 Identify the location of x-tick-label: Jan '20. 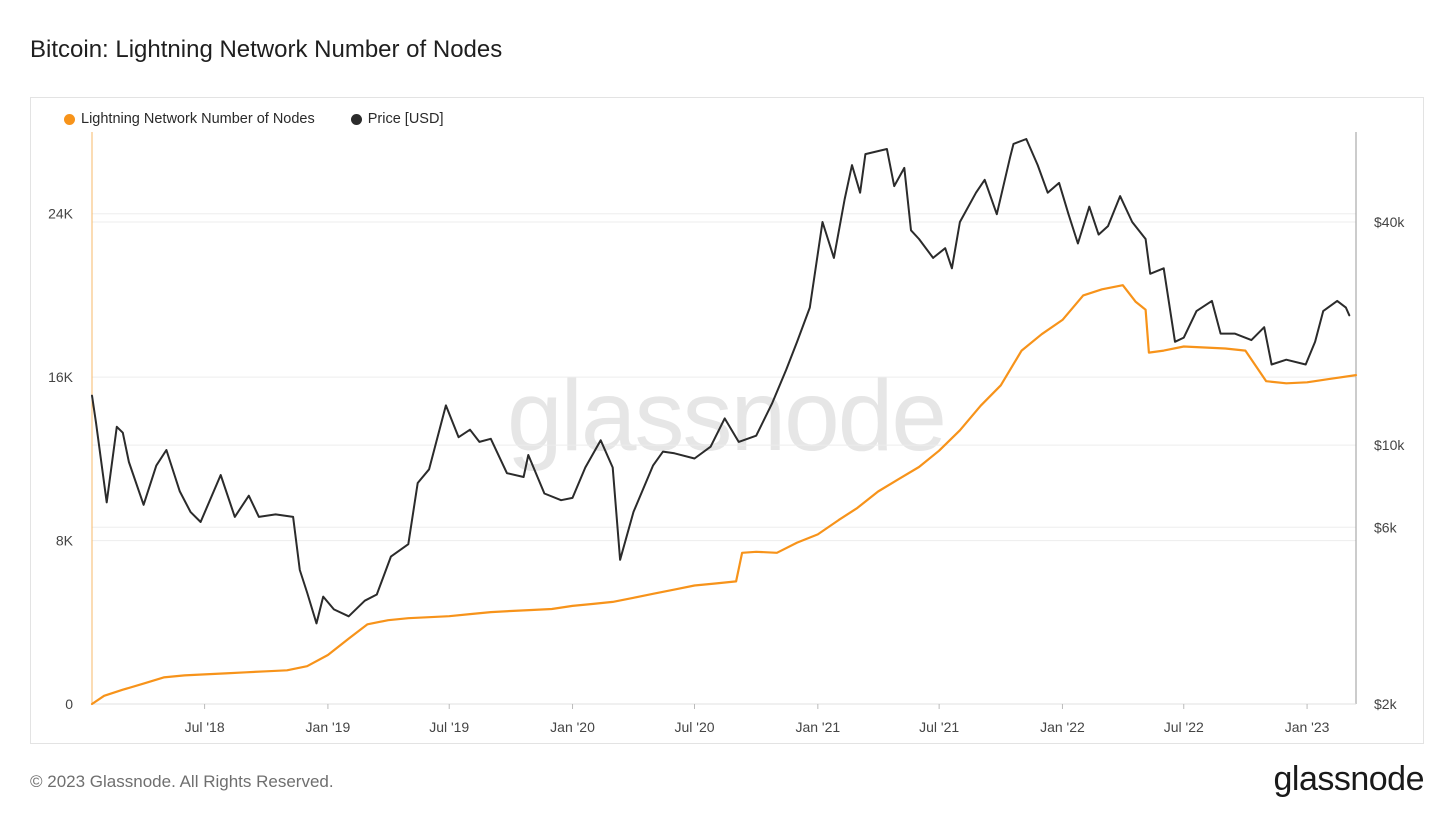
(572, 727).